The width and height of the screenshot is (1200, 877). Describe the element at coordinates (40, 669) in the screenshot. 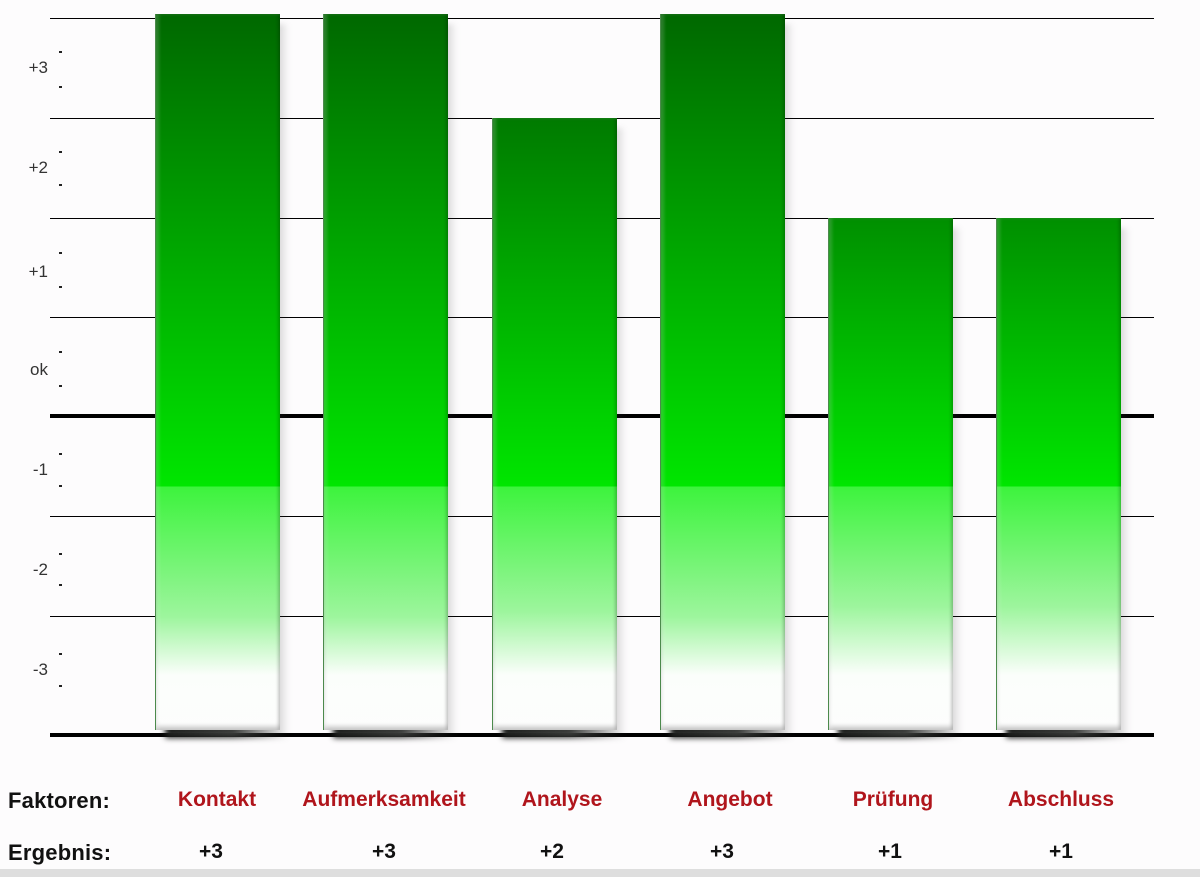

I see `y-tick-label: -3` at that location.